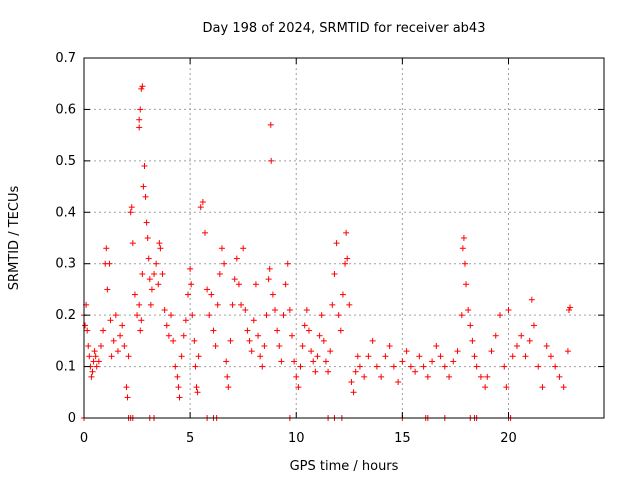 The image size is (640, 480). What do you see at coordinates (190, 438) in the screenshot?
I see `x-tick-label: 5` at bounding box center [190, 438].